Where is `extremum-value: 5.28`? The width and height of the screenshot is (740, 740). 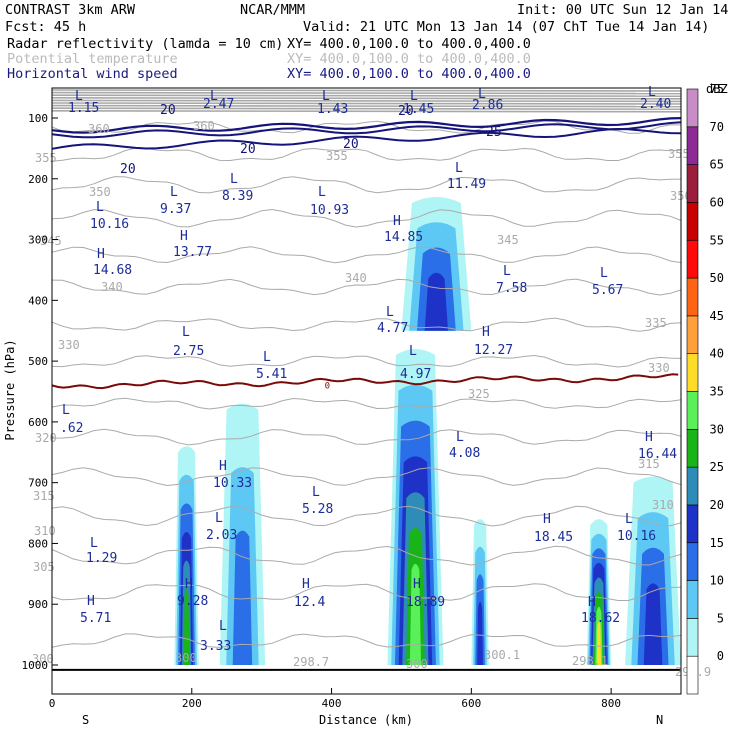 extremum-value: 5.28 is located at coordinates (317, 509).